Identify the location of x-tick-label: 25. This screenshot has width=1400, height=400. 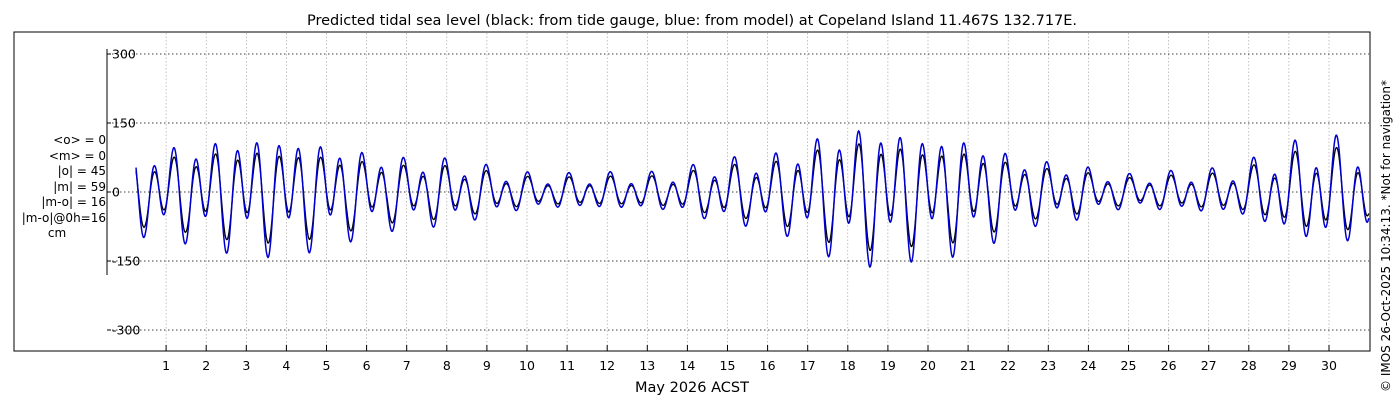
(1129, 365).